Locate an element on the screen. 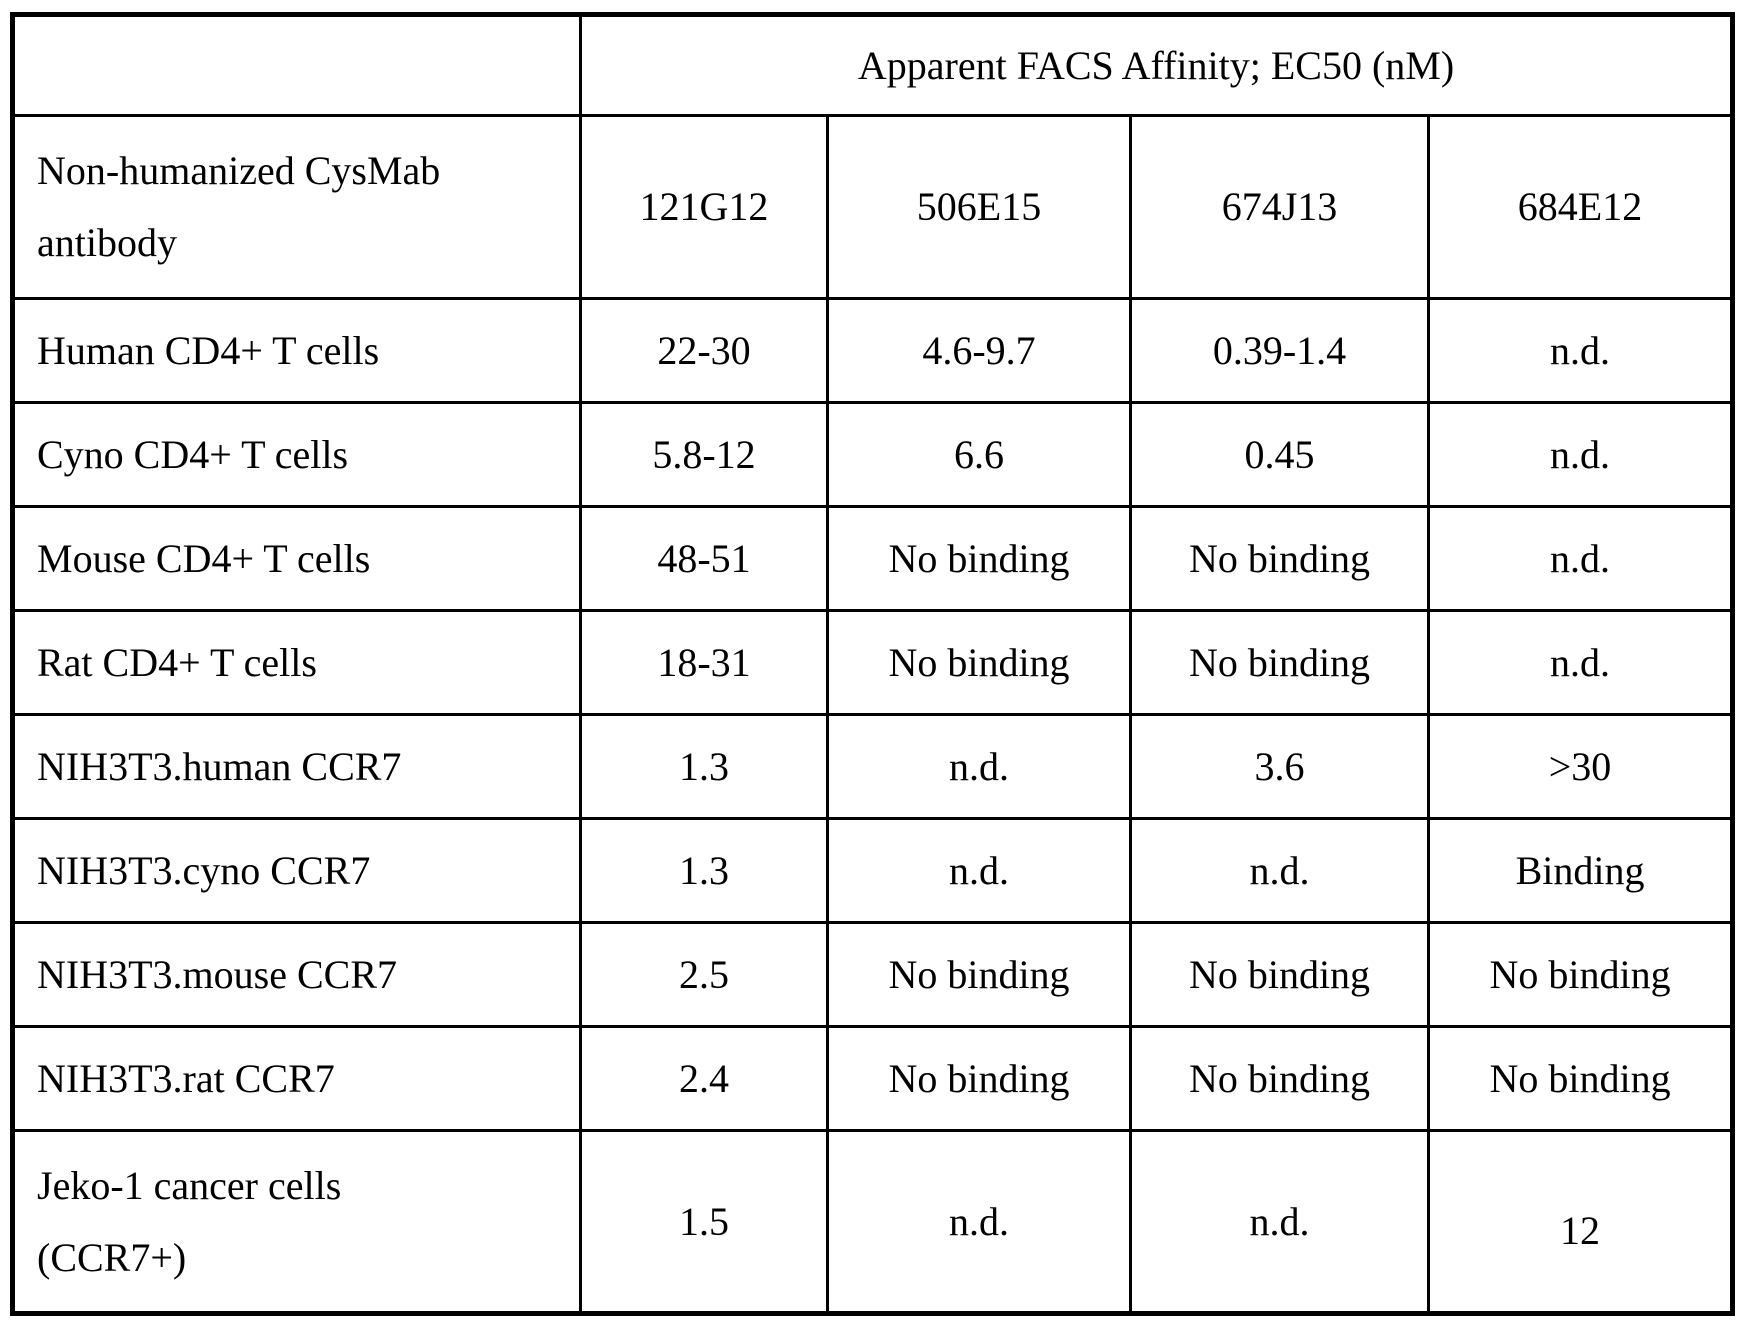  cell-value: 6.6 is located at coordinates (979, 454).